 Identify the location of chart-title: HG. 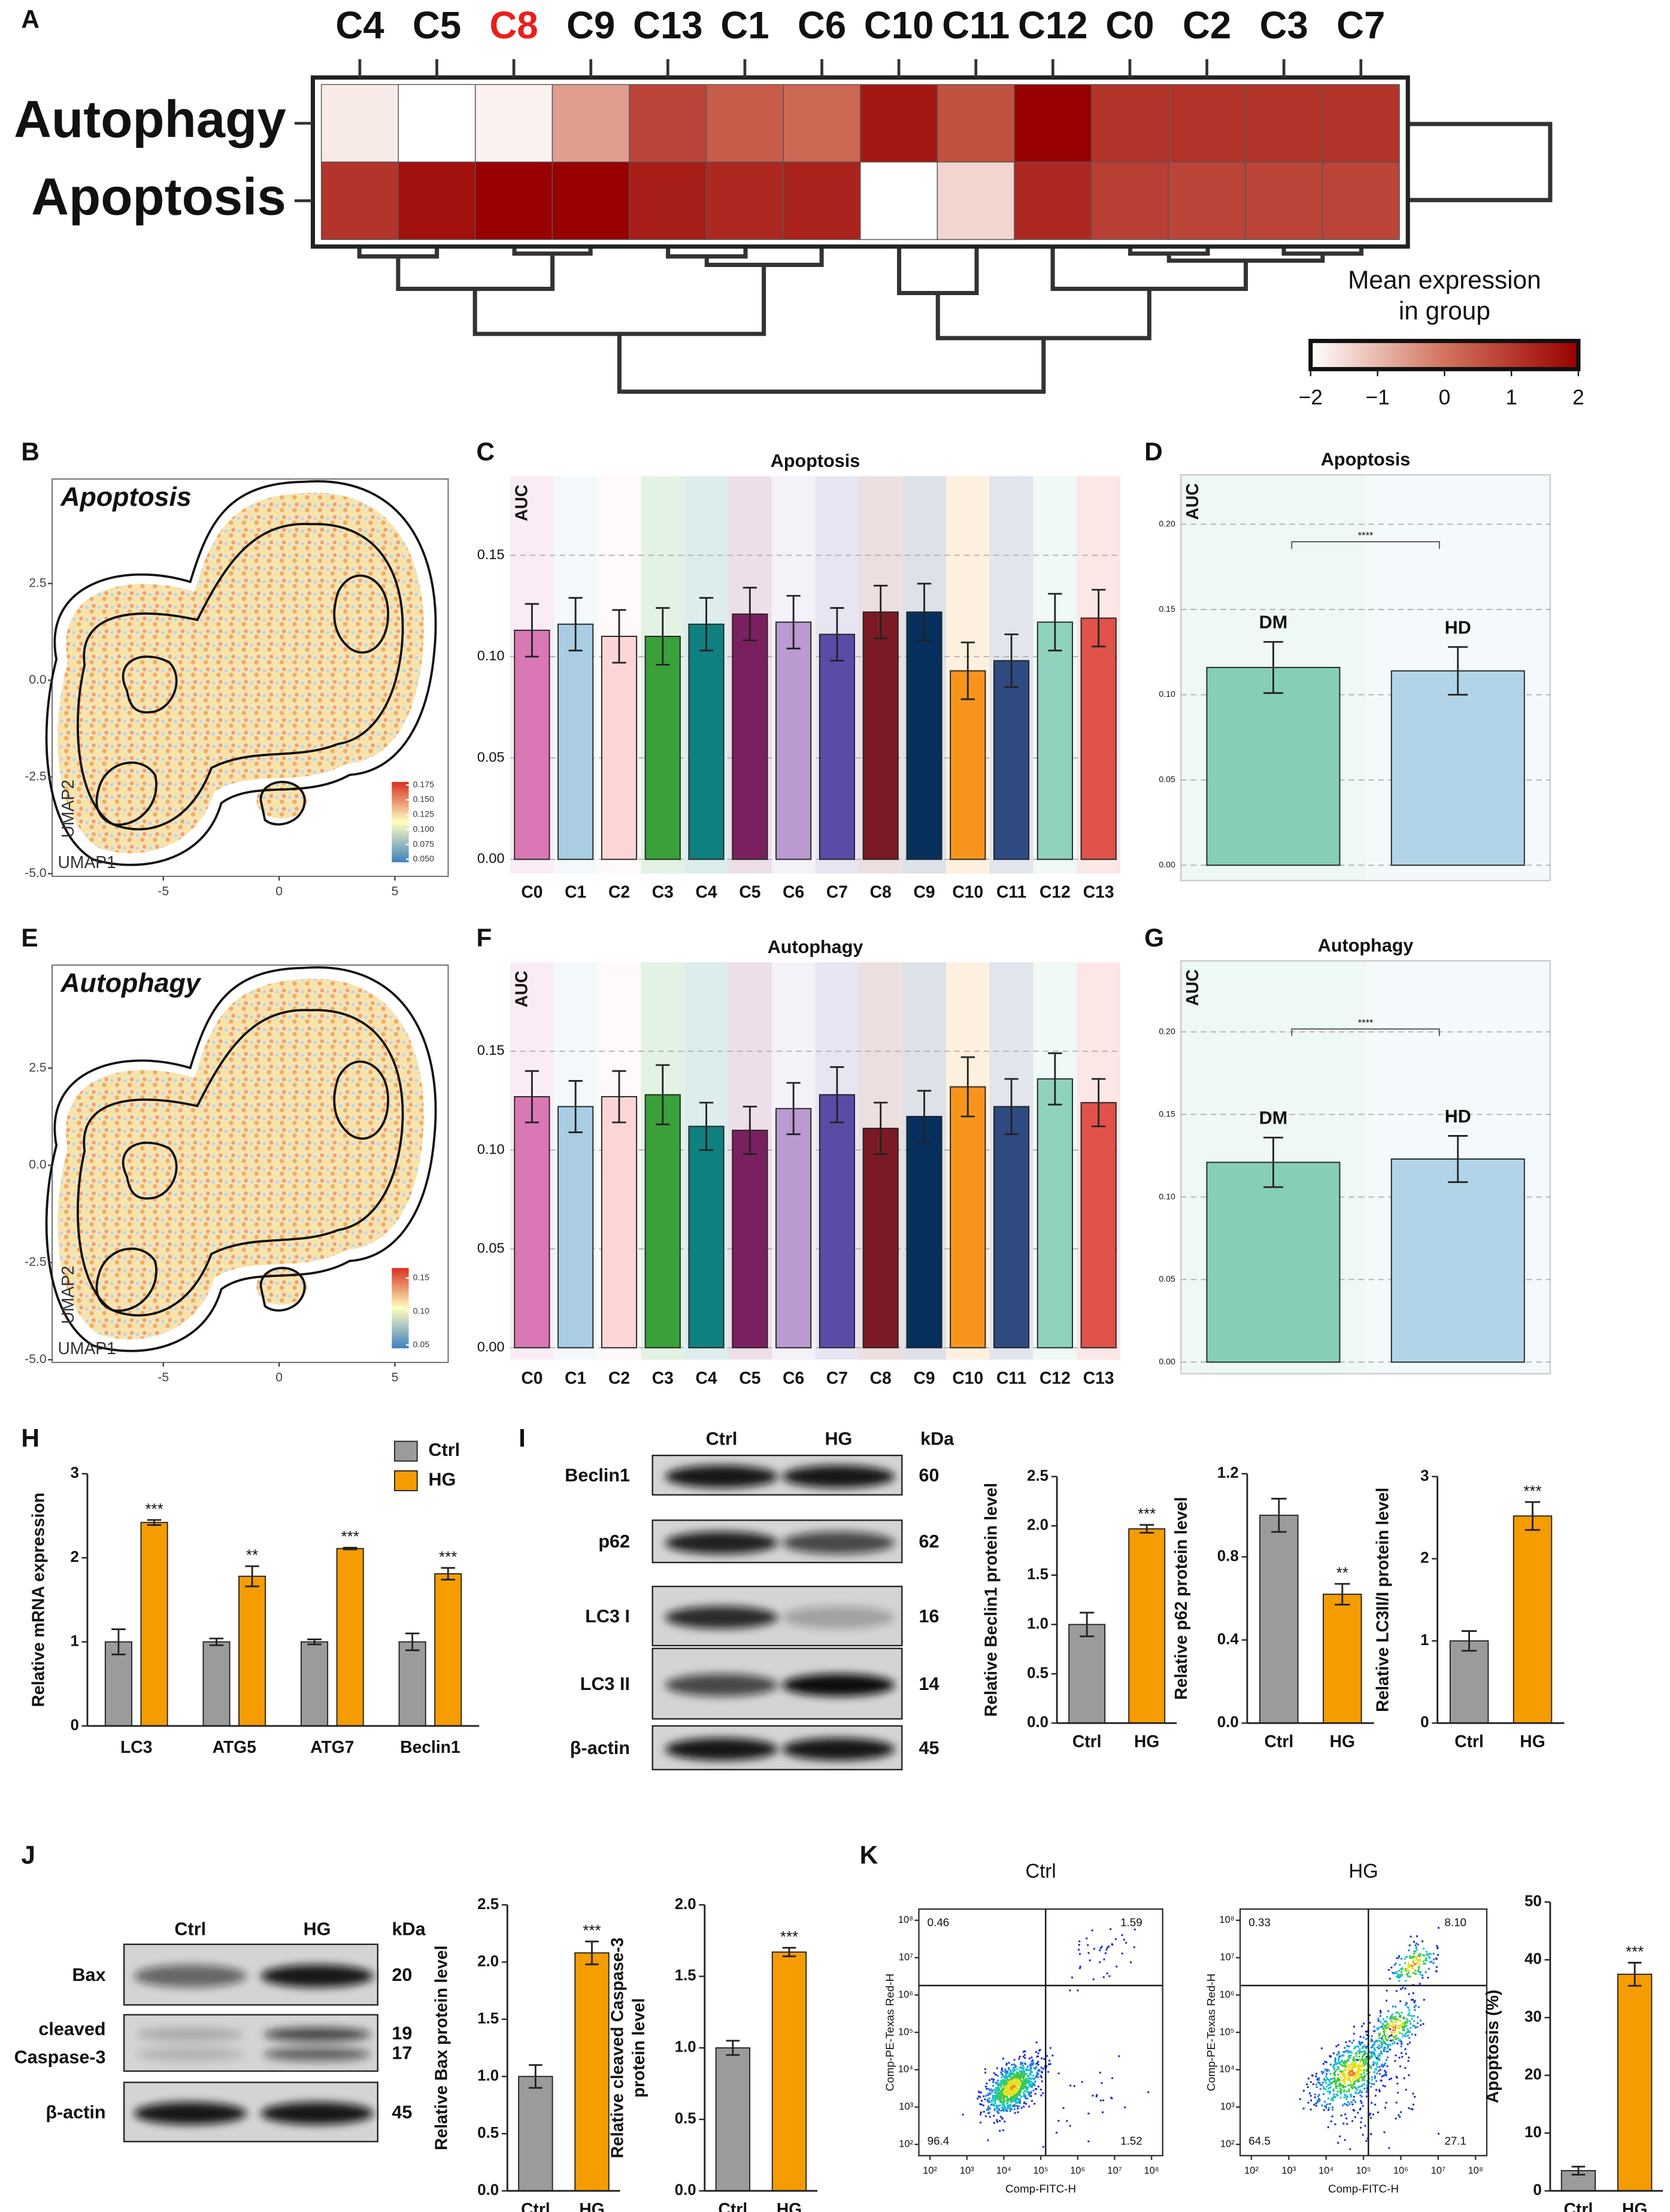
(1363, 1871).